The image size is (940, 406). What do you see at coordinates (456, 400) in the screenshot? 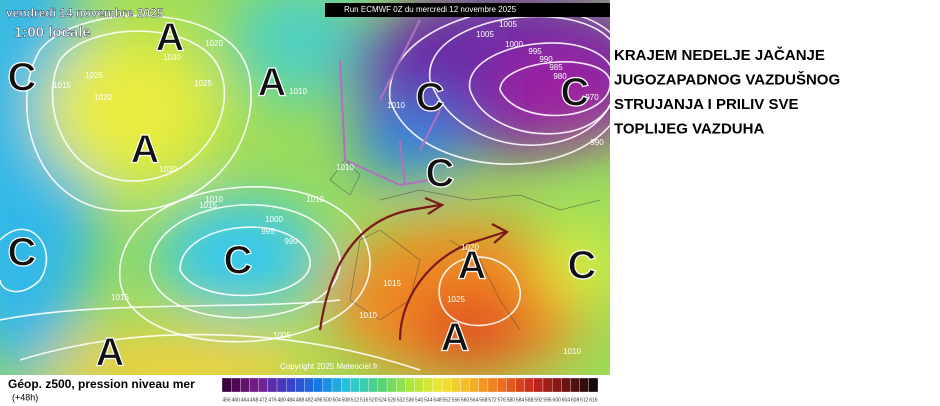
I see `scale-label: 556` at bounding box center [456, 400].